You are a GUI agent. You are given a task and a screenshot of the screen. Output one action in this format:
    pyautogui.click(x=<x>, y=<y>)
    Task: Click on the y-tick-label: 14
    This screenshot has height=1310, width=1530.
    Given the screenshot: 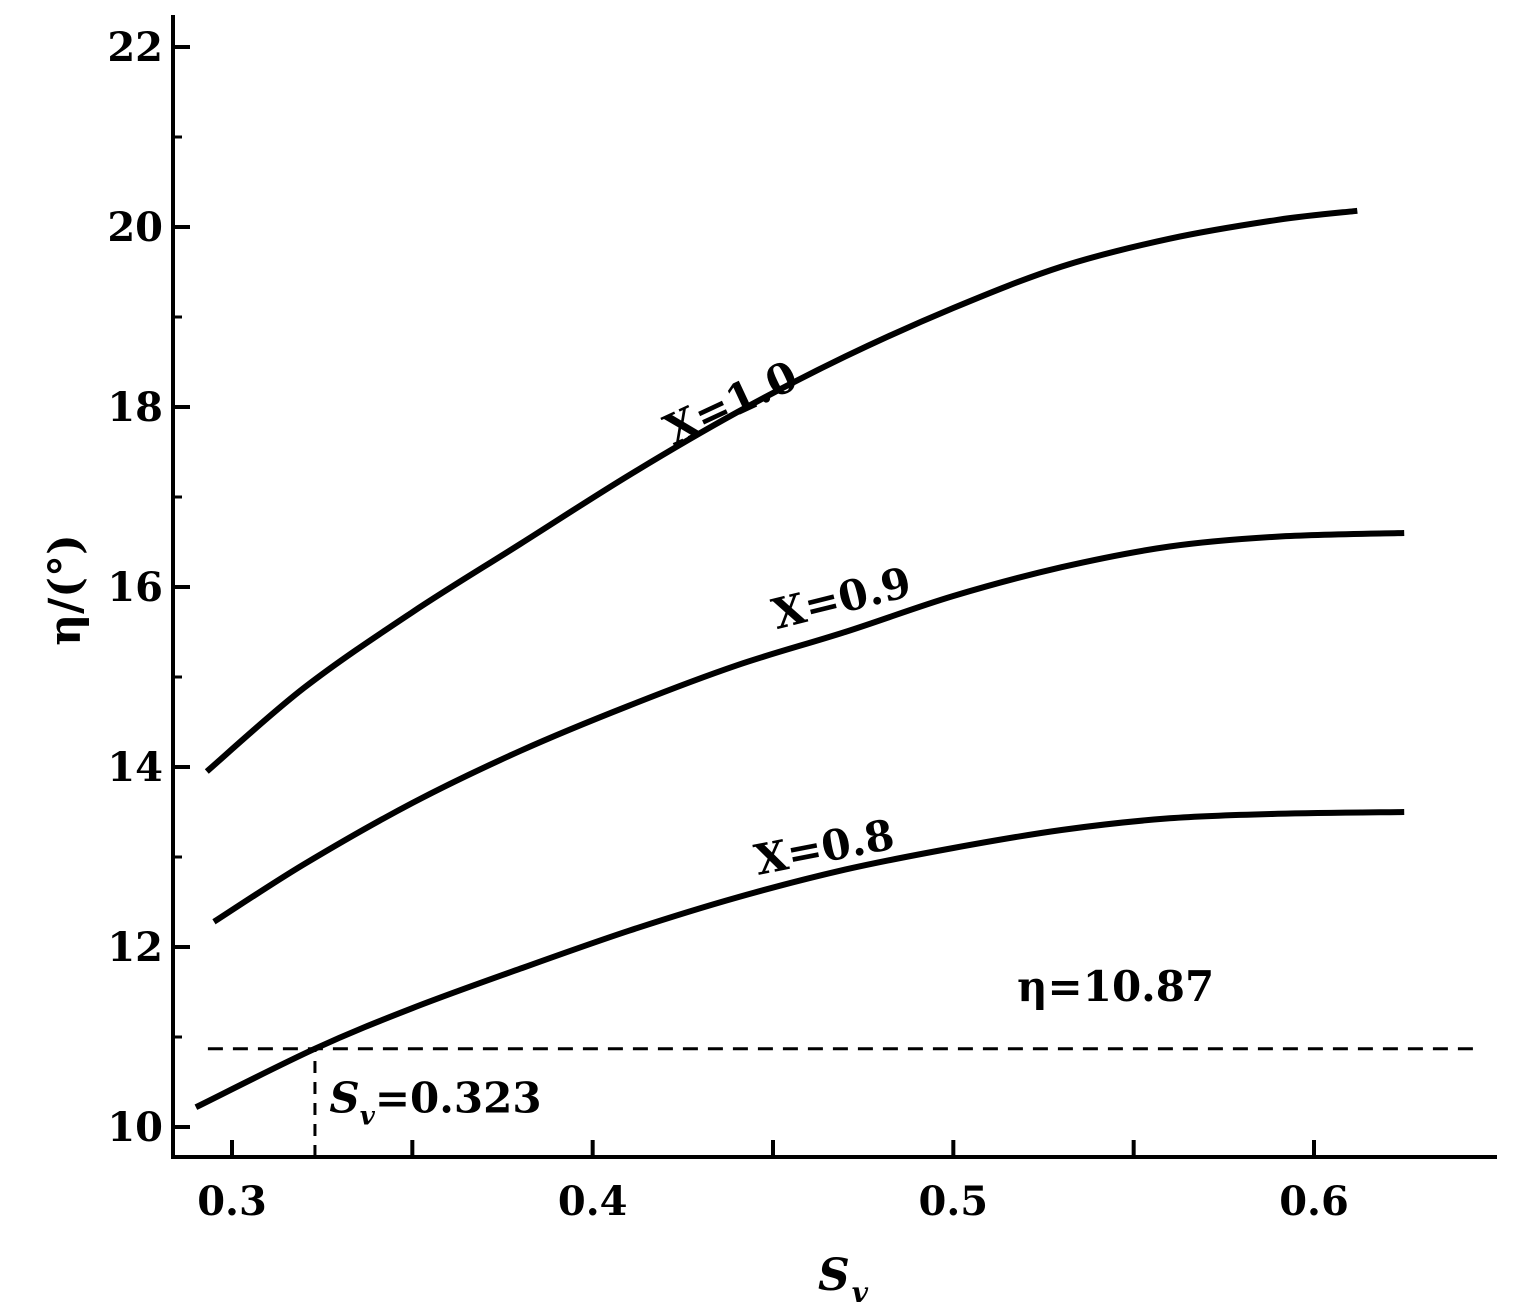 What is the action you would take?
    pyautogui.click(x=135, y=767)
    